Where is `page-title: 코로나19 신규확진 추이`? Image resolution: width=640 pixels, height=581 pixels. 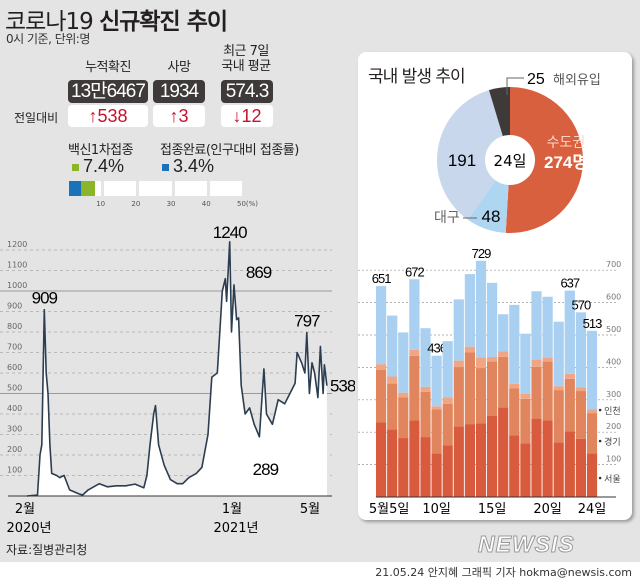 page-title: 코로나19 신규확진 추이 is located at coordinates (116, 22).